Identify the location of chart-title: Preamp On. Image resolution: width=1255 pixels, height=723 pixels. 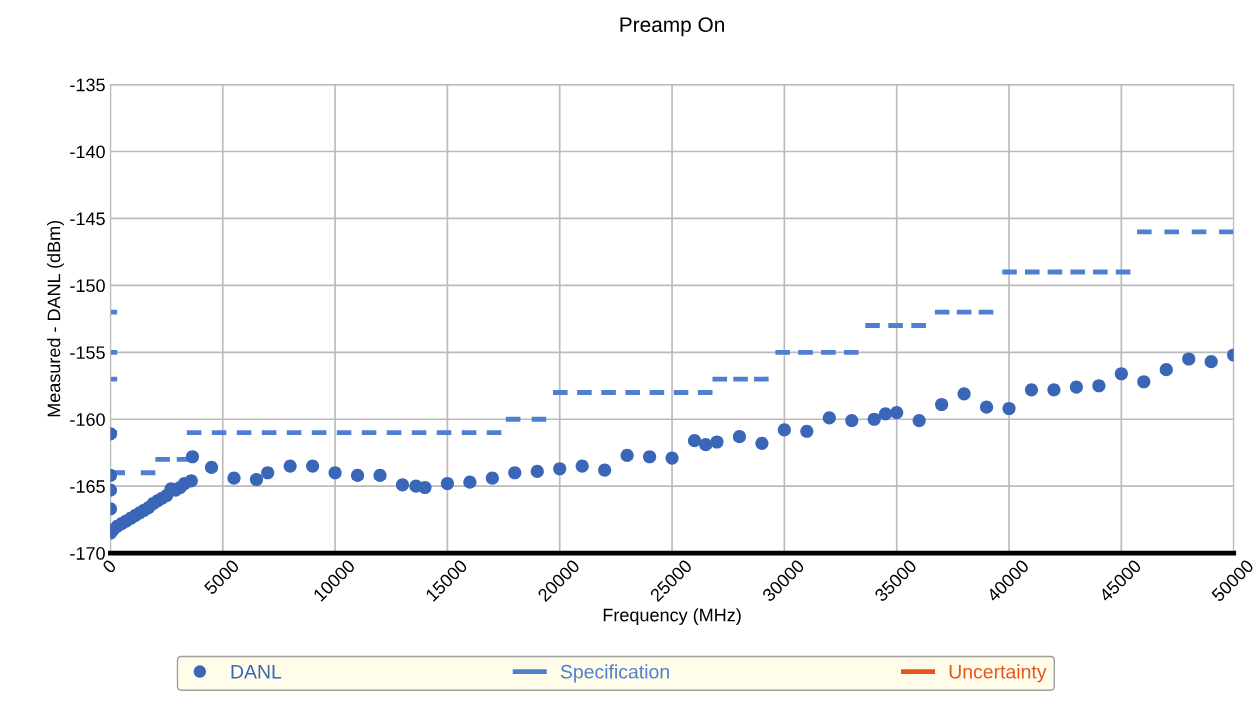
(672, 27).